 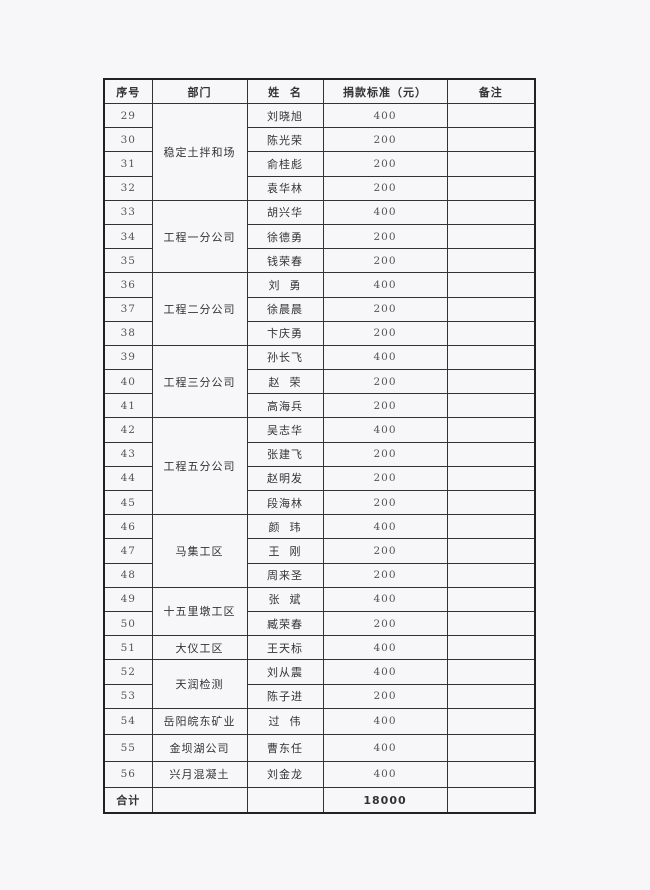 What do you see at coordinates (128, 261) in the screenshot?
I see `row-number: 35` at bounding box center [128, 261].